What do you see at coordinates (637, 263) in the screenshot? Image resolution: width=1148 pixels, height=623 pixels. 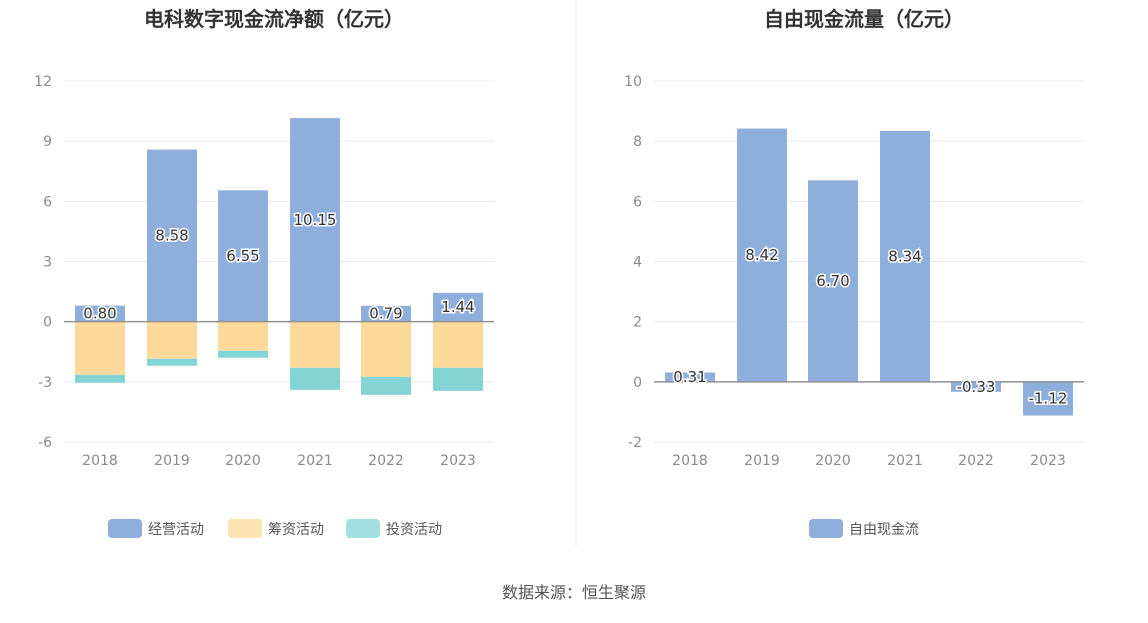 I see `y-tick-label: 4` at bounding box center [637, 263].